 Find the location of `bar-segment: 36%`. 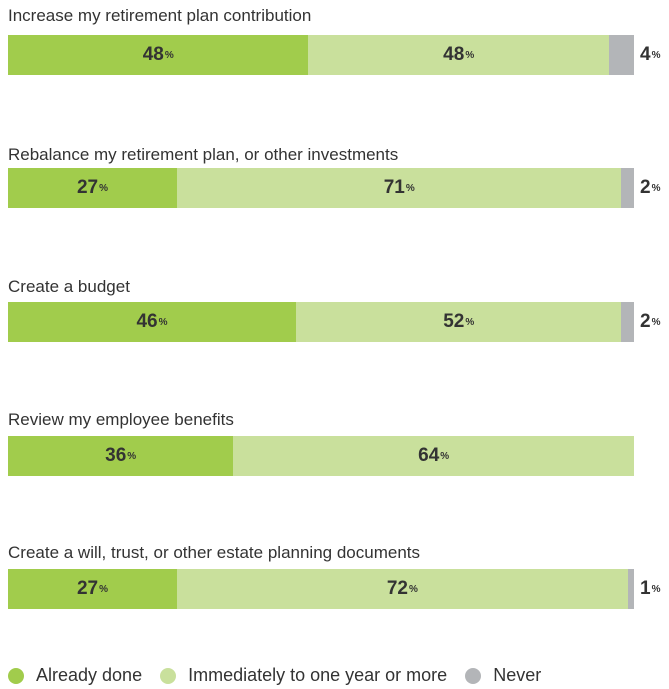

bar-segment: 36% is located at coordinates (121, 456).